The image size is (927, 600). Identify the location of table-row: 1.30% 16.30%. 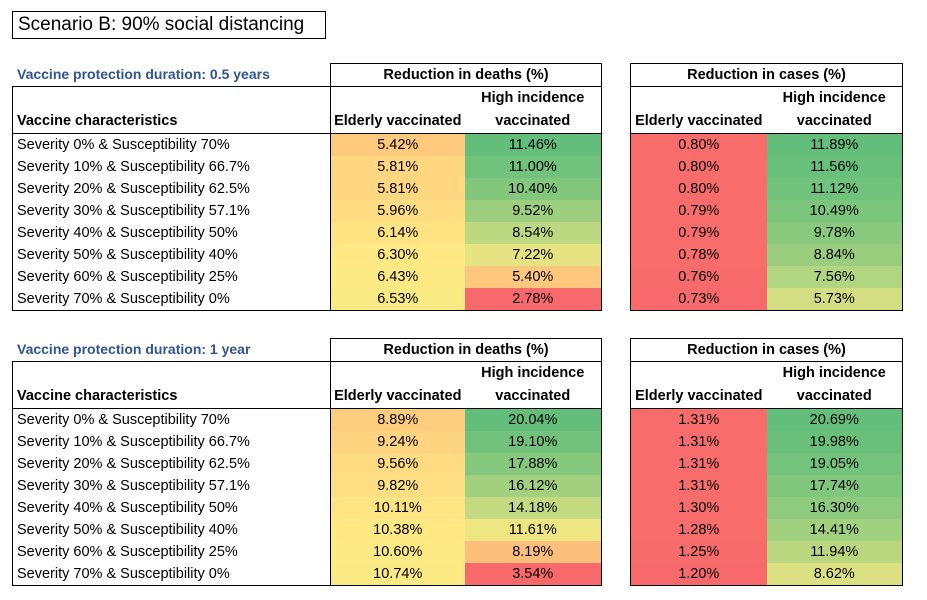
(766, 508).